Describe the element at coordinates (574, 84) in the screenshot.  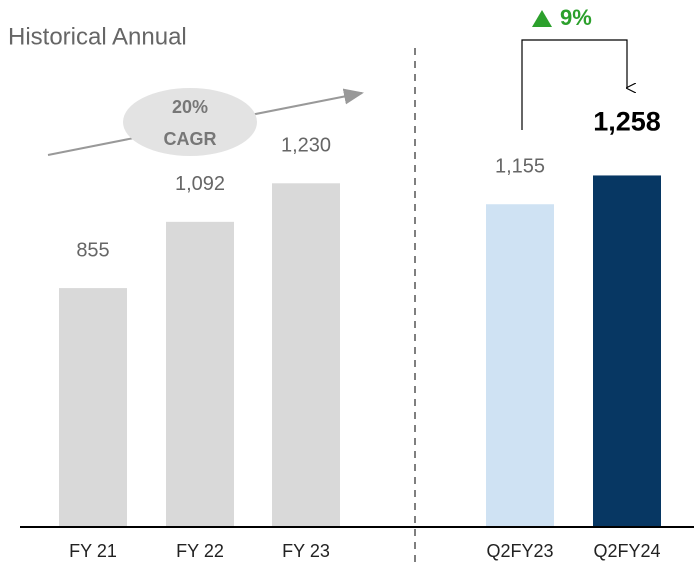
I see `growth-bracket` at that location.